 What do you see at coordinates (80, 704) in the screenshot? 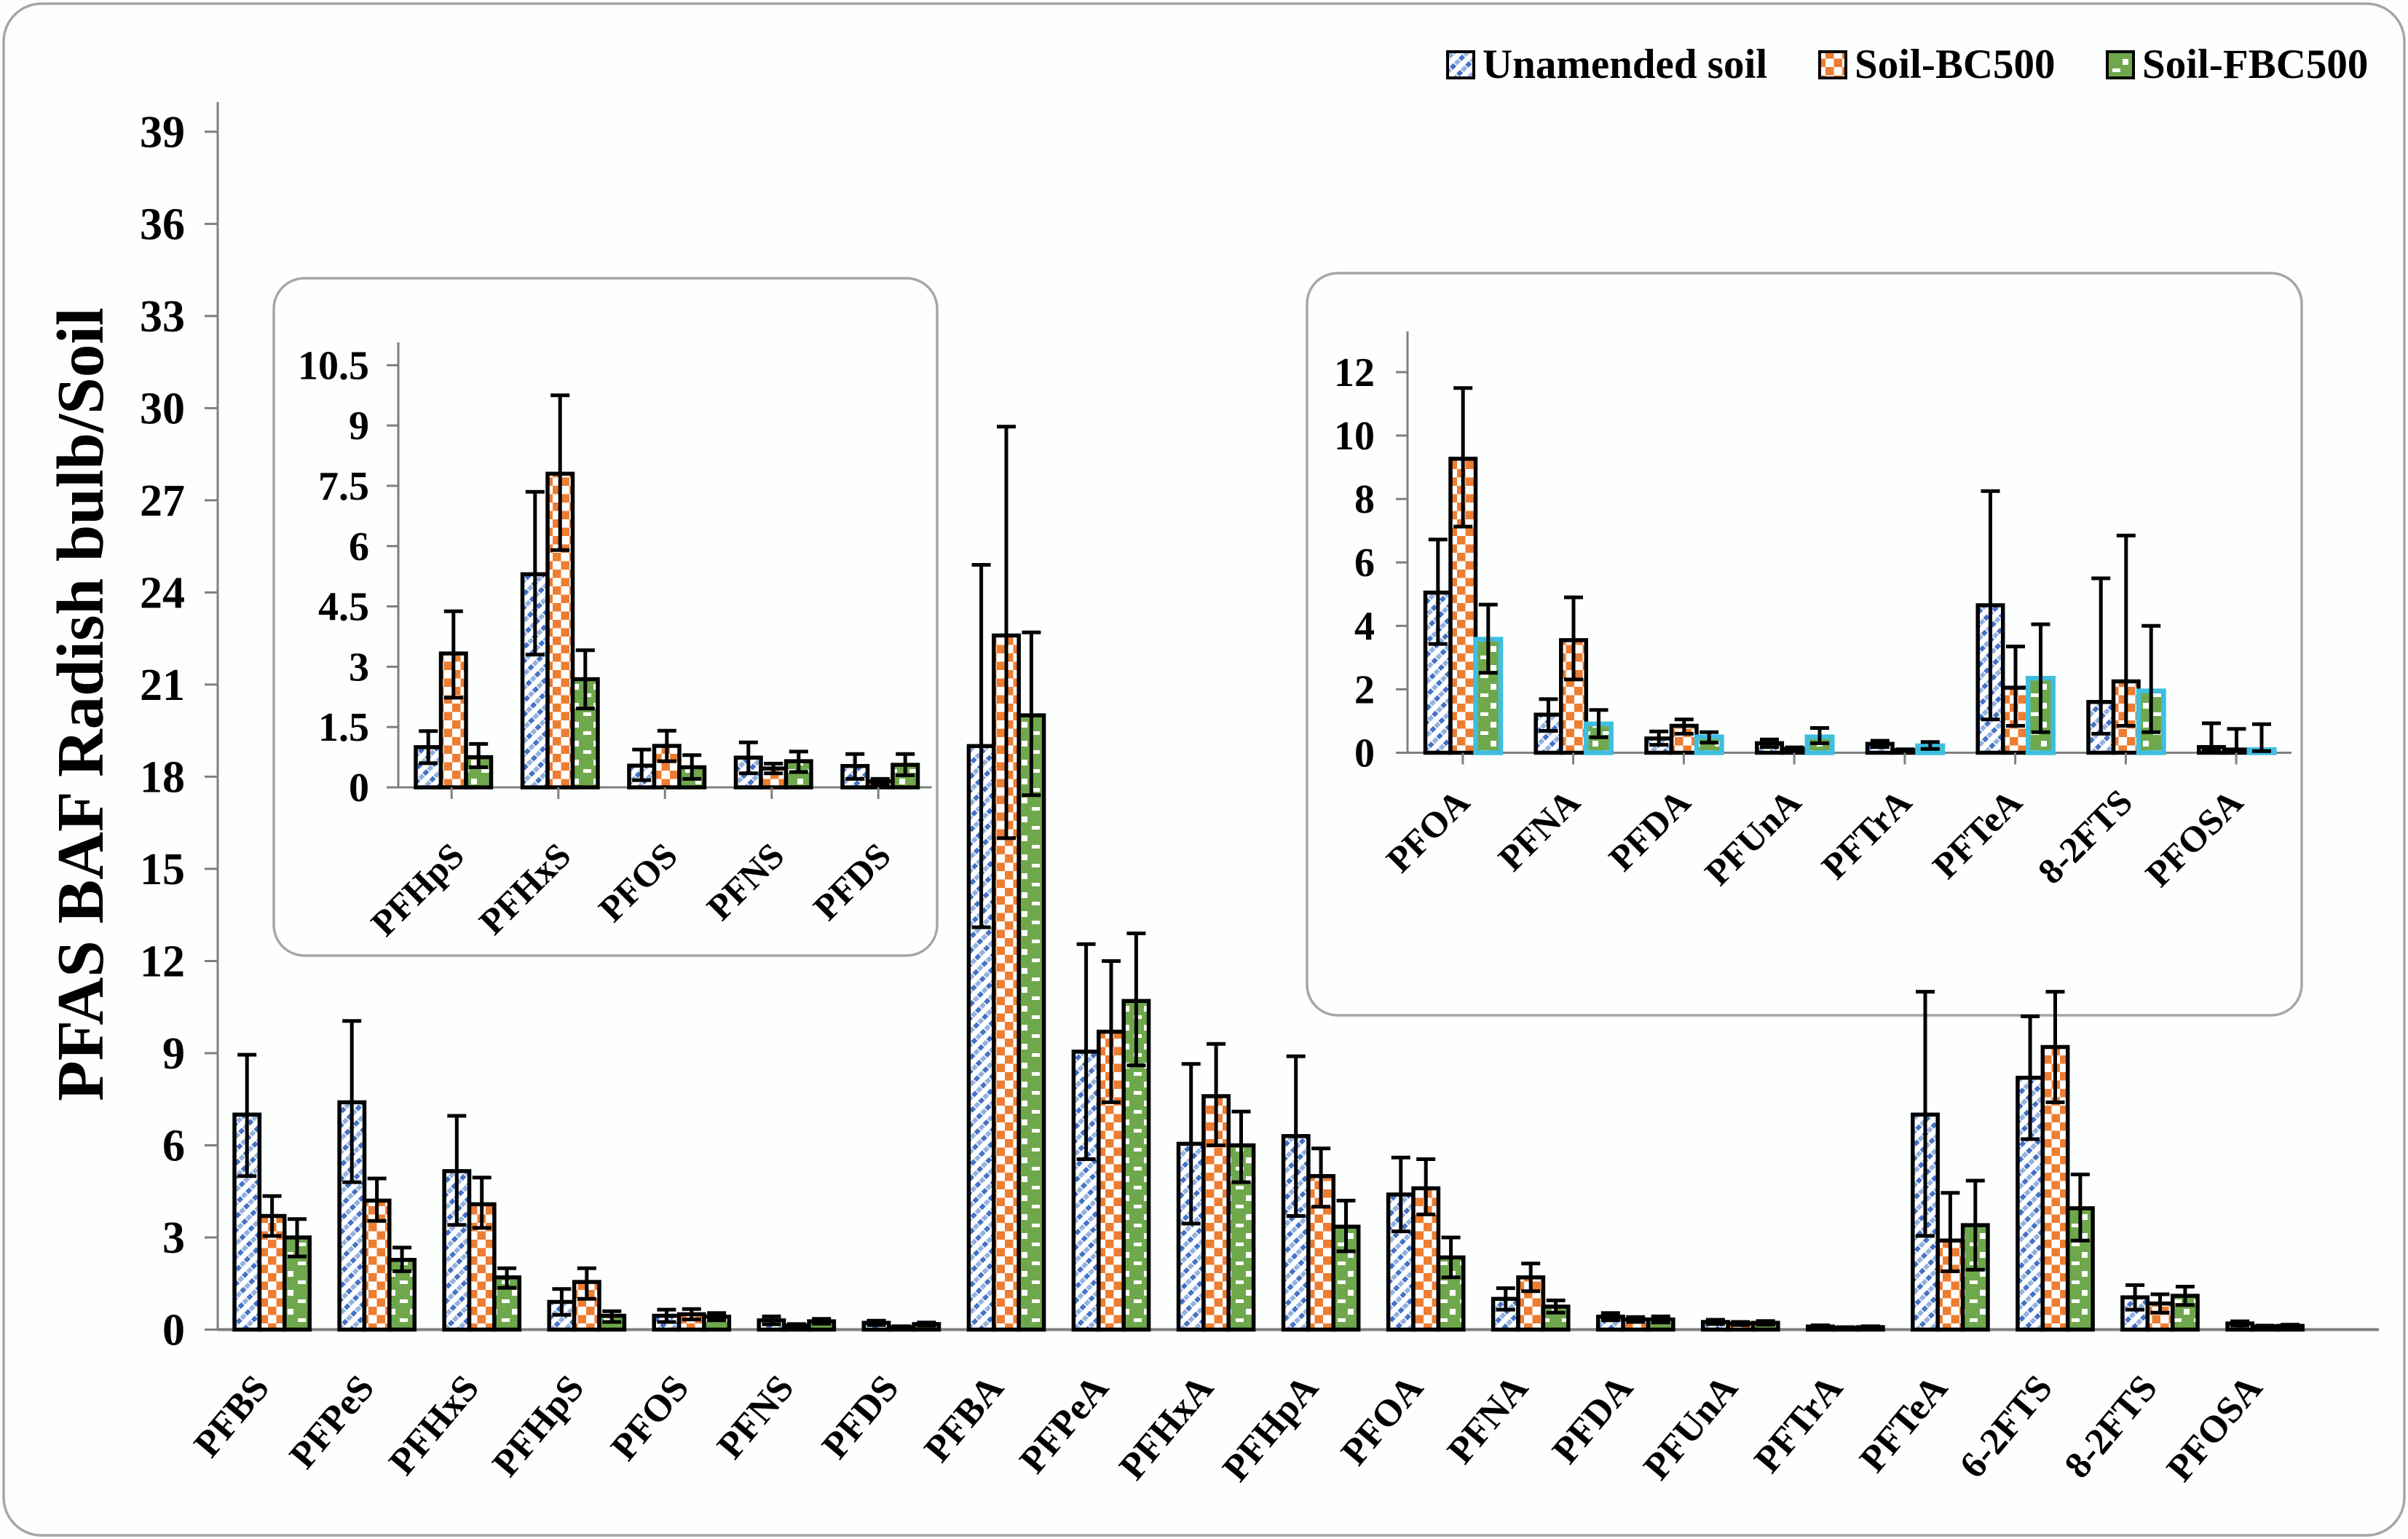
I see `svg-text: PFAS BAF Radish bulb/Soil` at bounding box center [80, 704].